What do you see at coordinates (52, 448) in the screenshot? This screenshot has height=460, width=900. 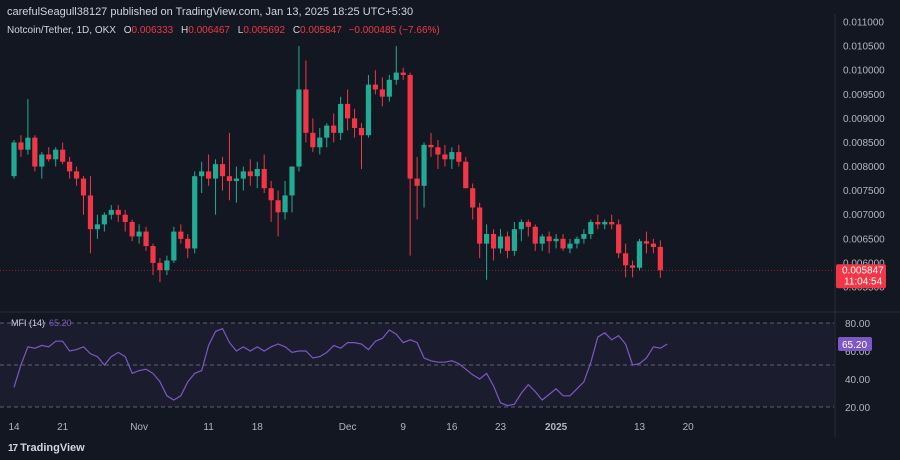 I see `tradingview-brand: TradingView` at bounding box center [52, 448].